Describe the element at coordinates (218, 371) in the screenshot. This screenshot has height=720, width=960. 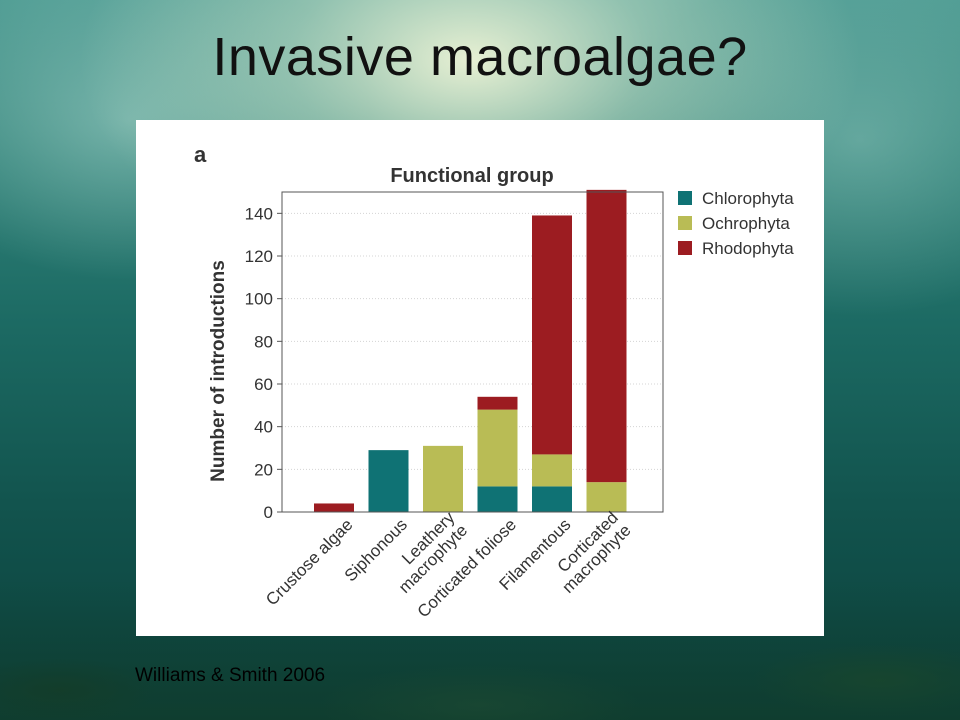
I see `y-axis-label: Number of introductions` at that location.